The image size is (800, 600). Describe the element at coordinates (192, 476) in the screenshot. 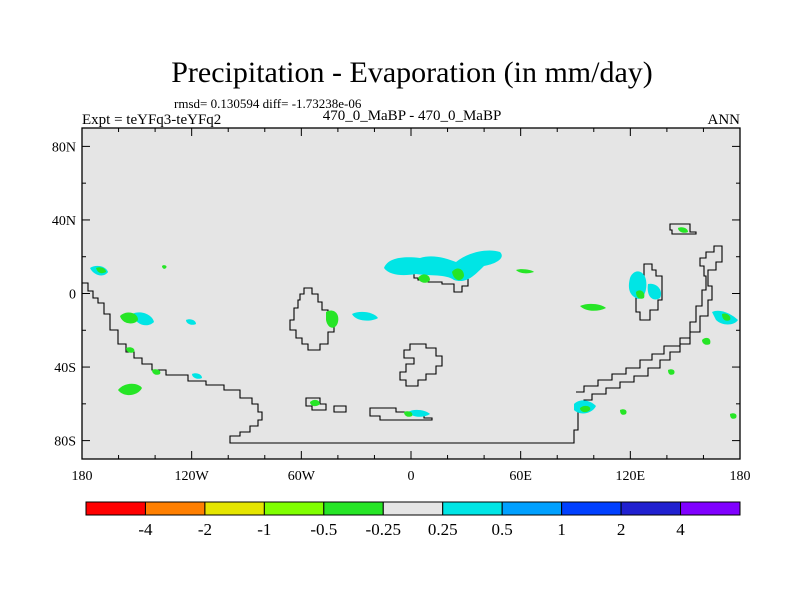

I see `x-tick-120w: 120W` at that location.